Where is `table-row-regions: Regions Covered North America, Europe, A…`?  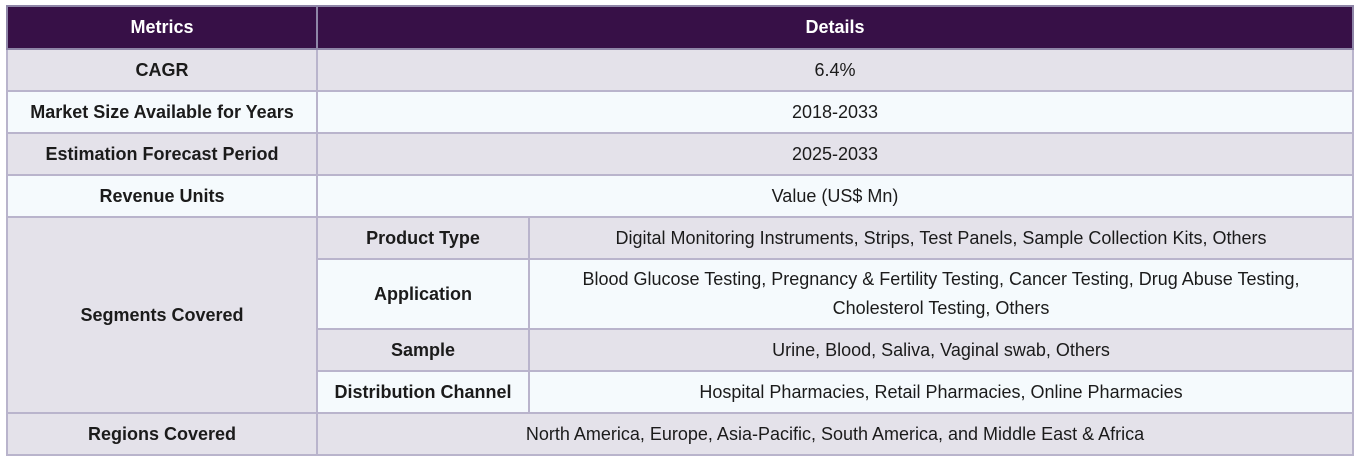
table-row-regions: Regions Covered North America, Europe, A… is located at coordinates (680, 434).